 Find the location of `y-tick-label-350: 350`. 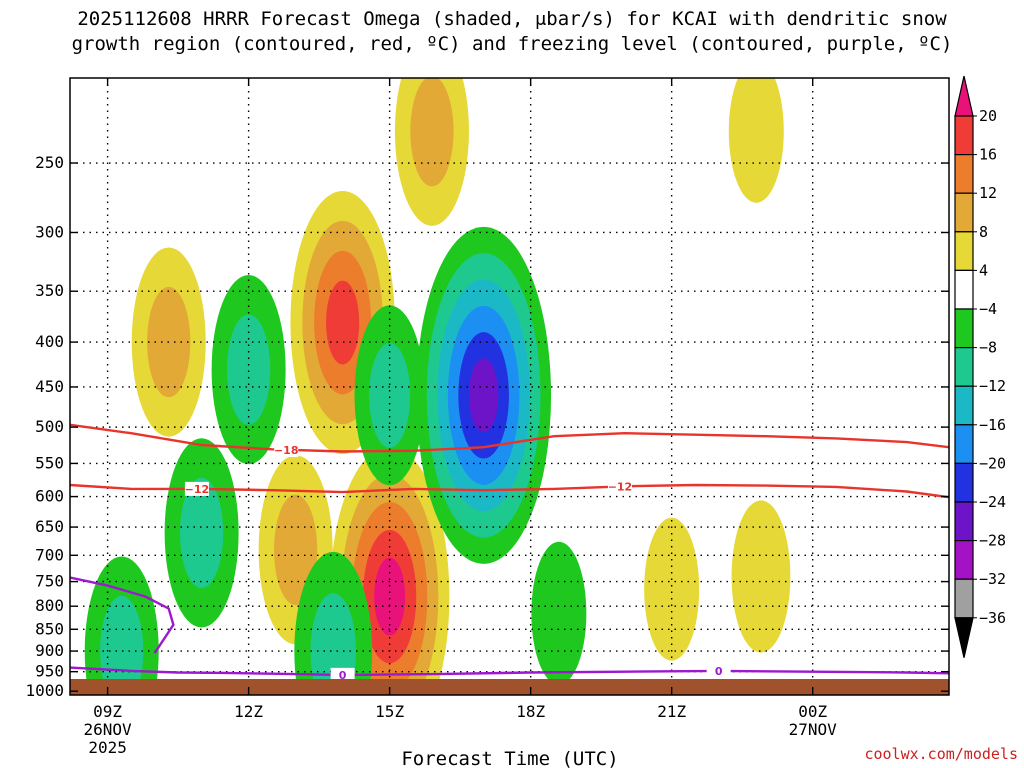

y-tick-label-350: 350 is located at coordinates (49, 290).